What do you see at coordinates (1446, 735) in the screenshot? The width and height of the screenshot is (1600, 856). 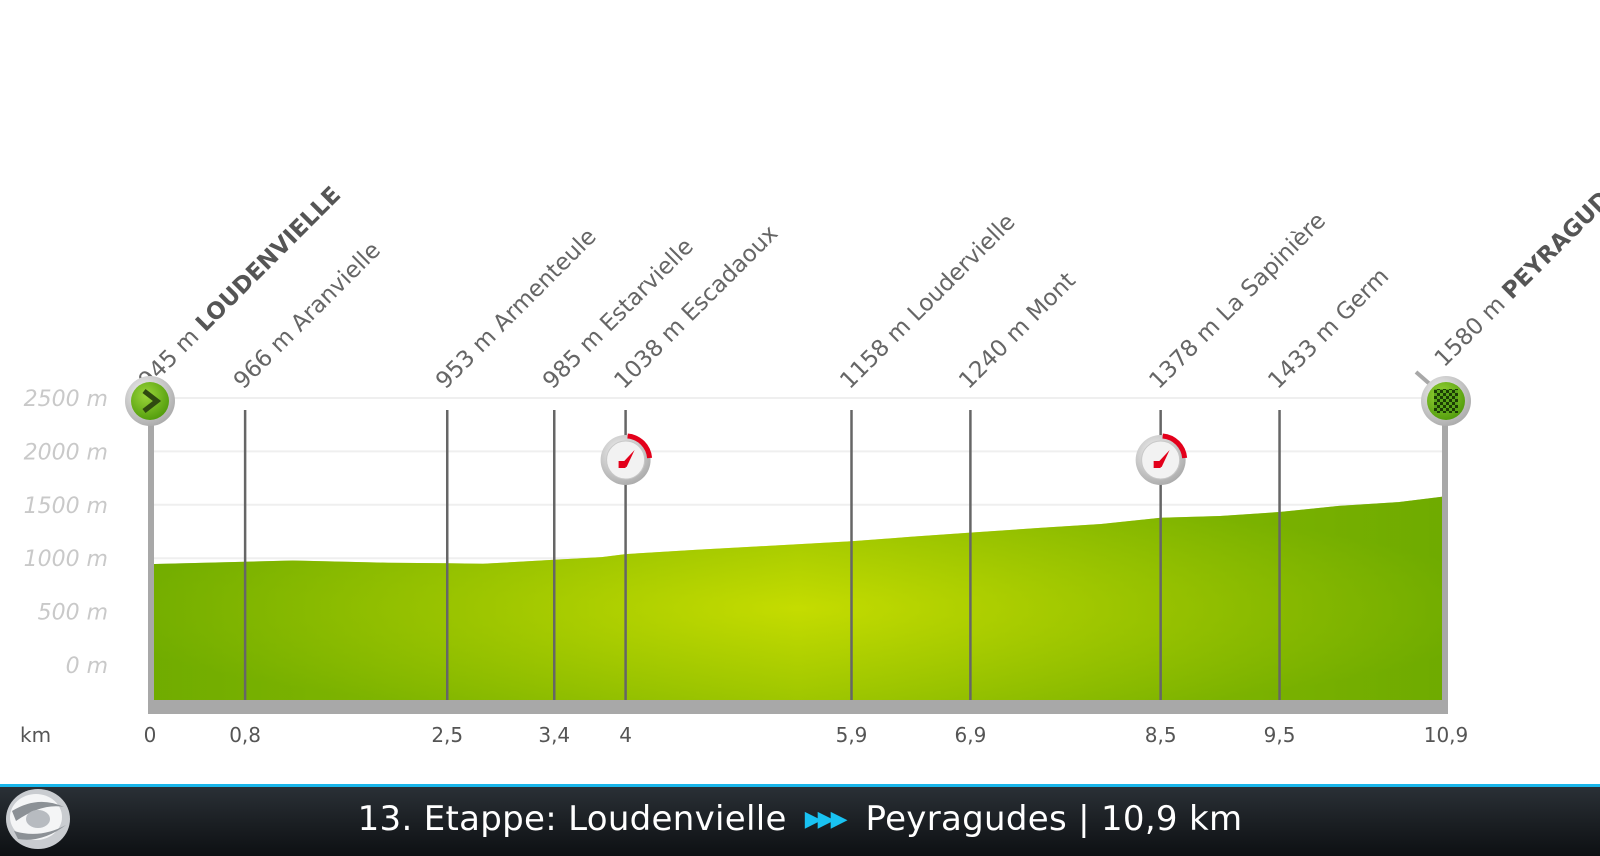 I see `x-tick-label: 10,9` at bounding box center [1446, 735].